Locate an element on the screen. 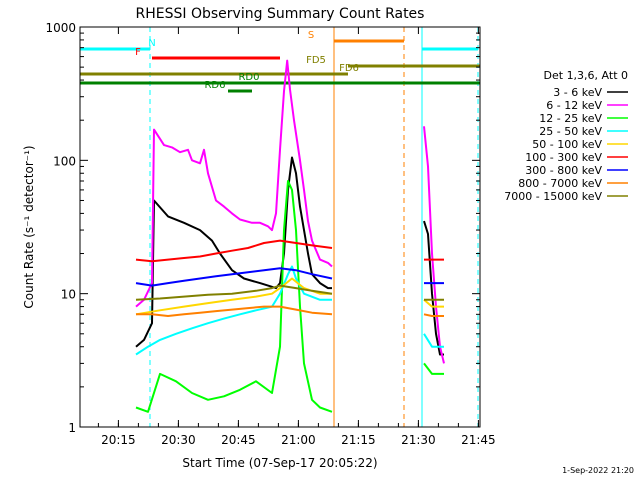  chart-title: RHESSI Observing Summary Count Rates is located at coordinates (280, 14).